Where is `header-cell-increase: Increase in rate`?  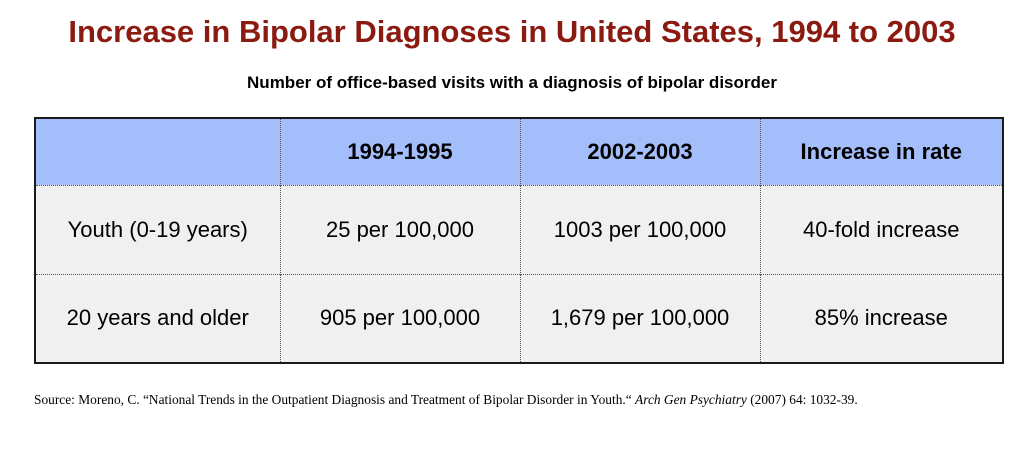 header-cell-increase: Increase in rate is located at coordinates (881, 151).